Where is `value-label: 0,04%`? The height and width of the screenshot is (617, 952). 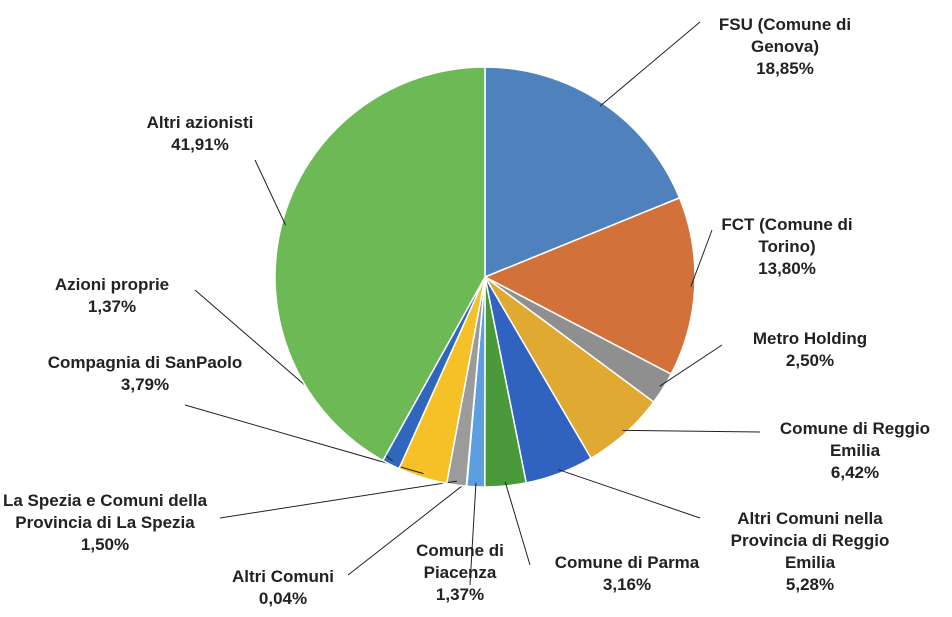 value-label: 0,04% is located at coordinates (283, 598).